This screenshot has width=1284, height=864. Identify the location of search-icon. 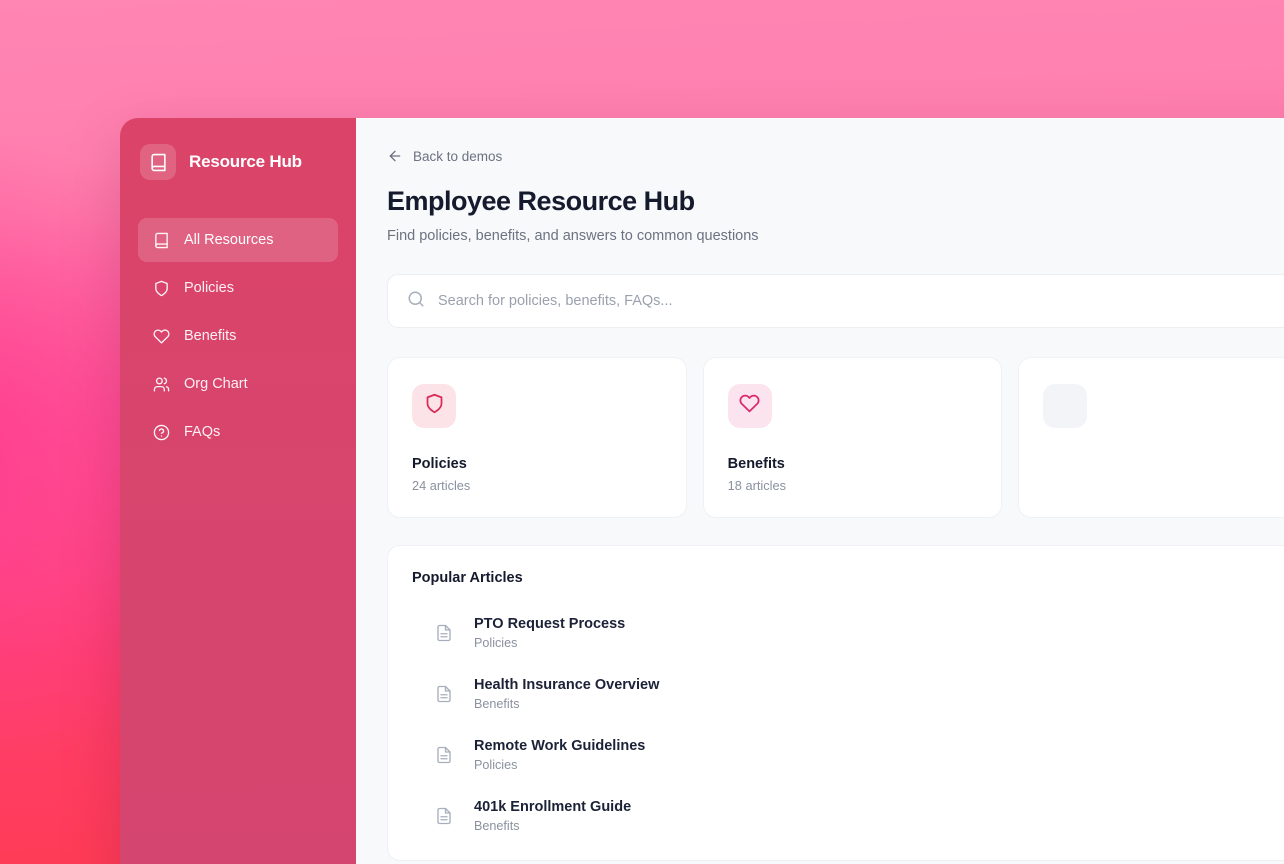
(416, 301).